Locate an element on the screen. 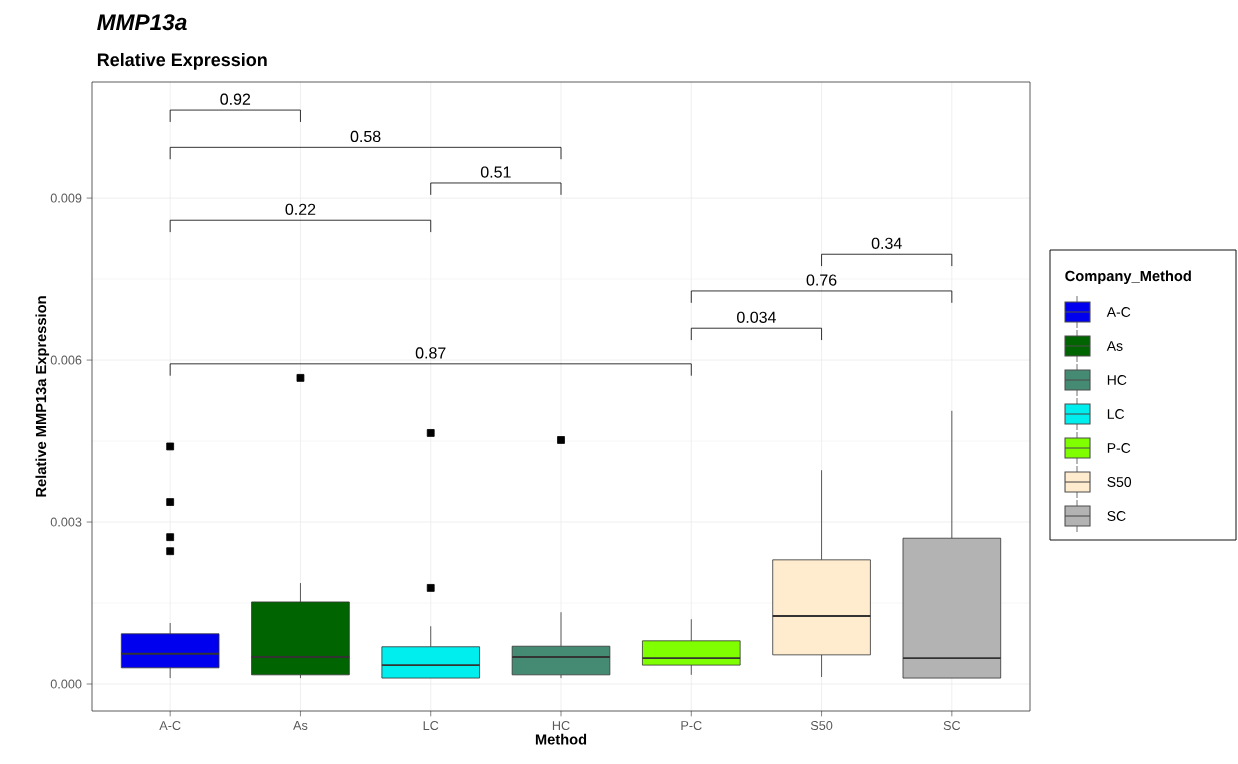 This screenshot has width=1238, height=764. legend-label: LC is located at coordinates (1116, 414).